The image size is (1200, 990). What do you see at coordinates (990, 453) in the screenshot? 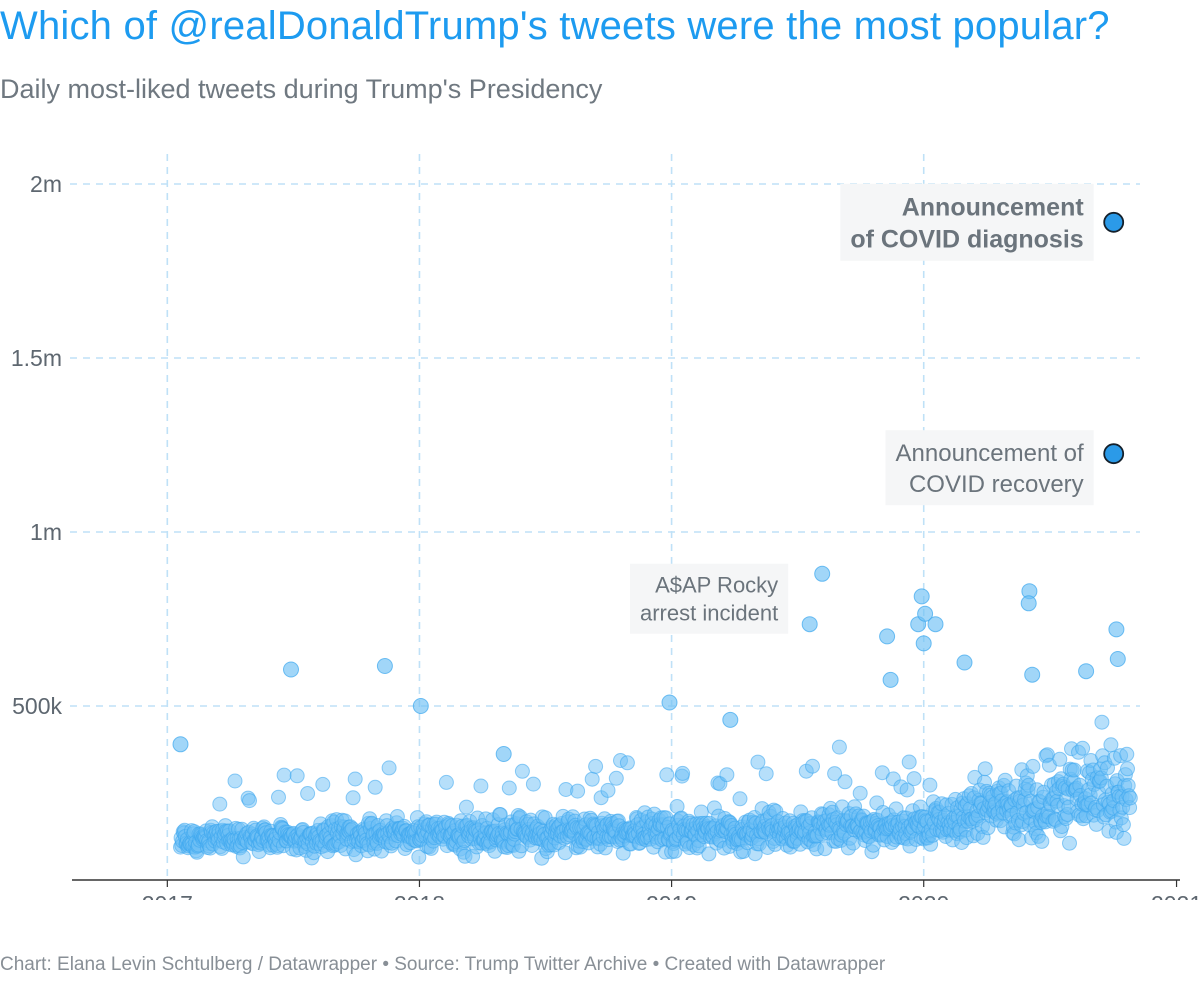
I see `annotation-covid-recovery-line: Announcement of` at bounding box center [990, 453].